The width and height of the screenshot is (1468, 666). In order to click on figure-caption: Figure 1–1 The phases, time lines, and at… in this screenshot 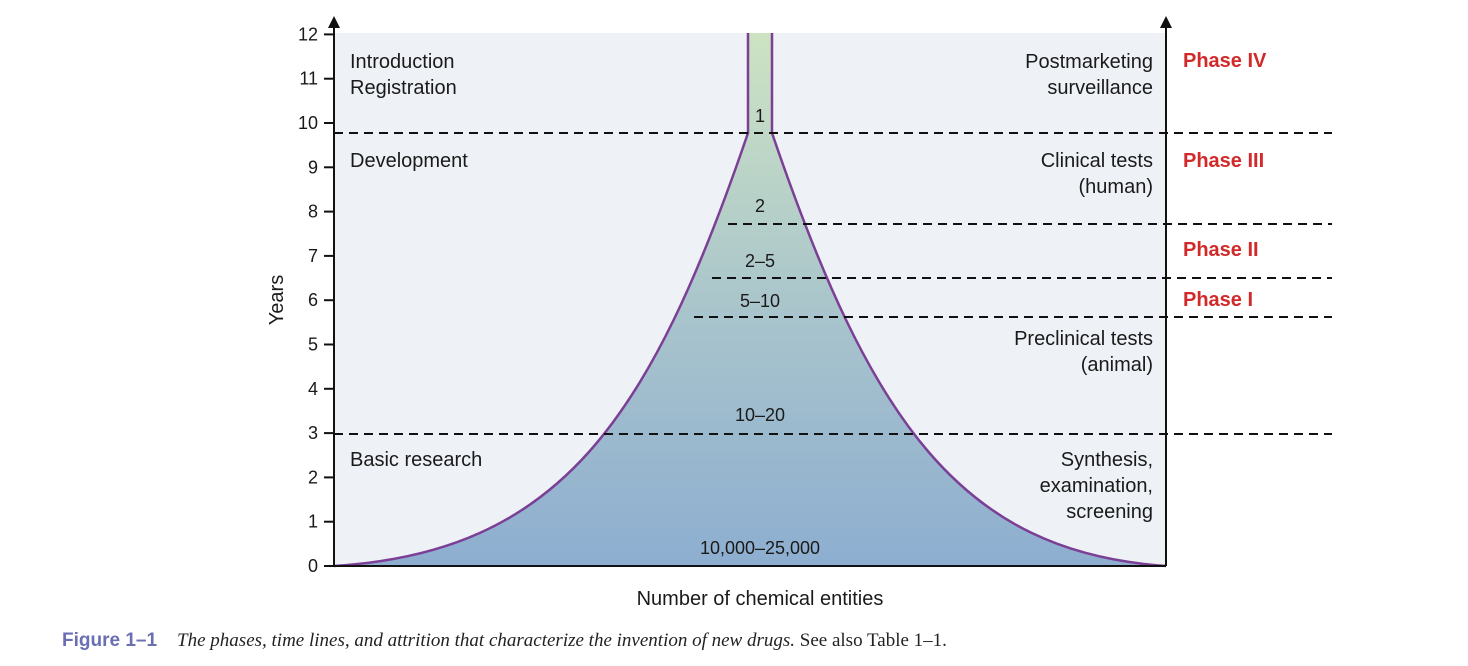, I will do `click(504, 641)`.